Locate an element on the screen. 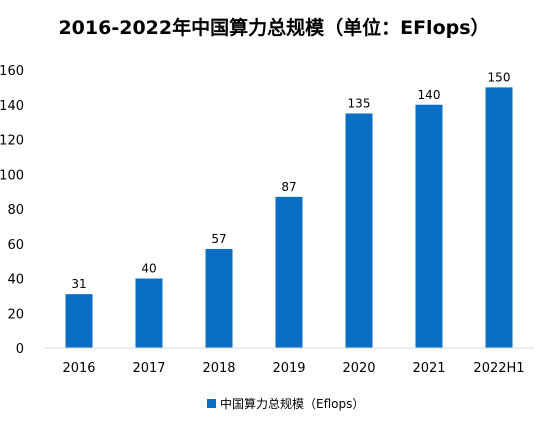 The image size is (549, 422). x-tick-label: 2019 is located at coordinates (288, 368).